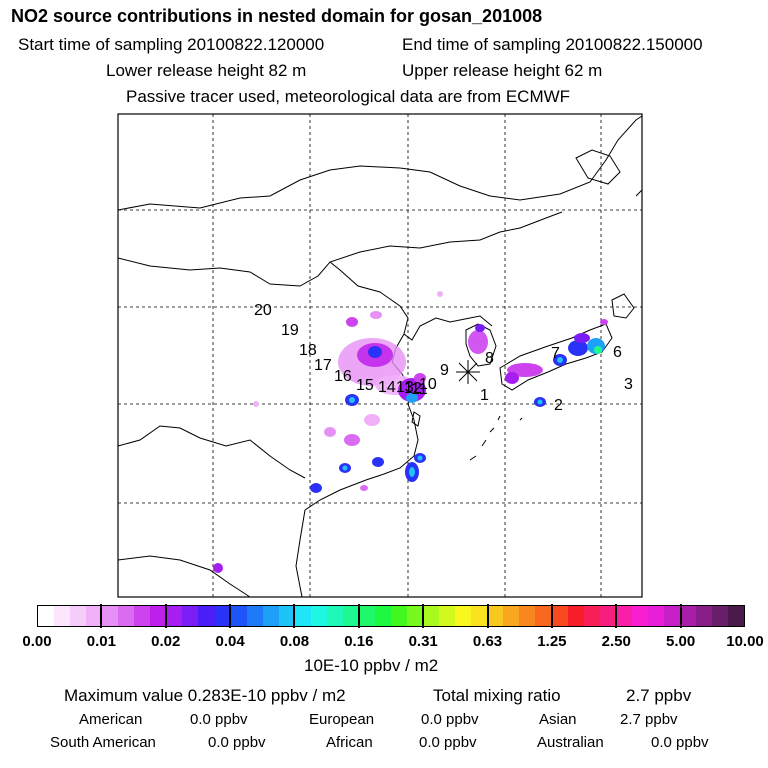 The height and width of the screenshot is (768, 768). What do you see at coordinates (230, 641) in the screenshot?
I see `colorbar-tick-label: 0.04` at bounding box center [230, 641].